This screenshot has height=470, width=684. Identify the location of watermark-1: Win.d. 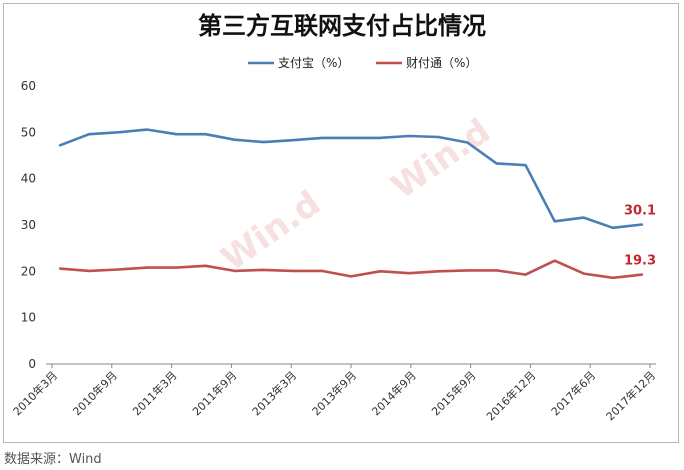
(441, 159).